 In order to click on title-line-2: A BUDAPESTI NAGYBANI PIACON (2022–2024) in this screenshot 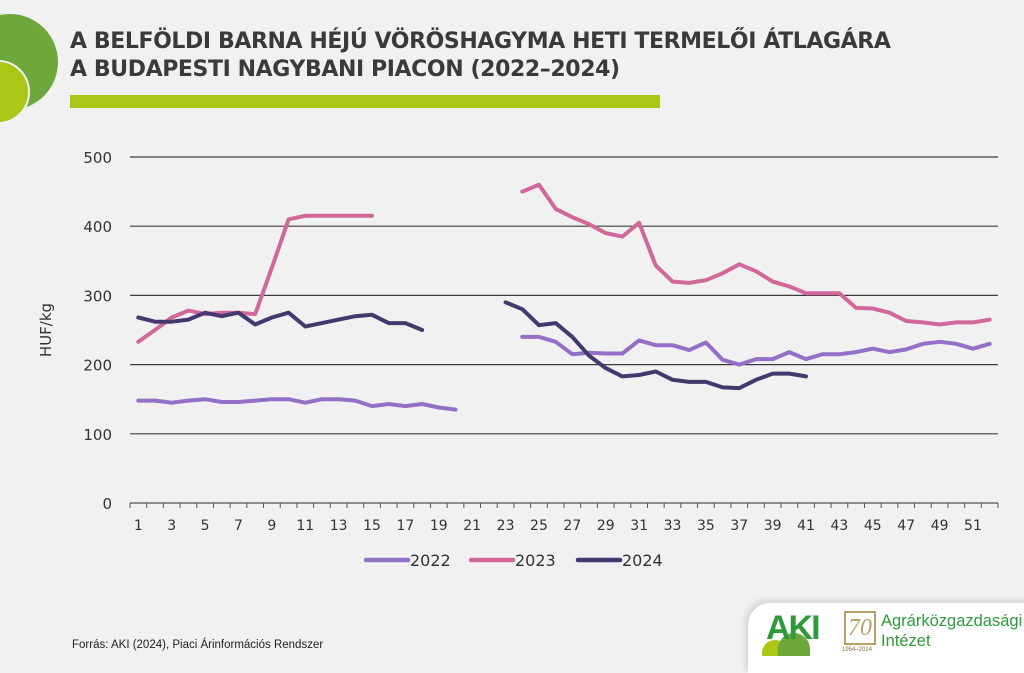, I will do `click(345, 69)`.